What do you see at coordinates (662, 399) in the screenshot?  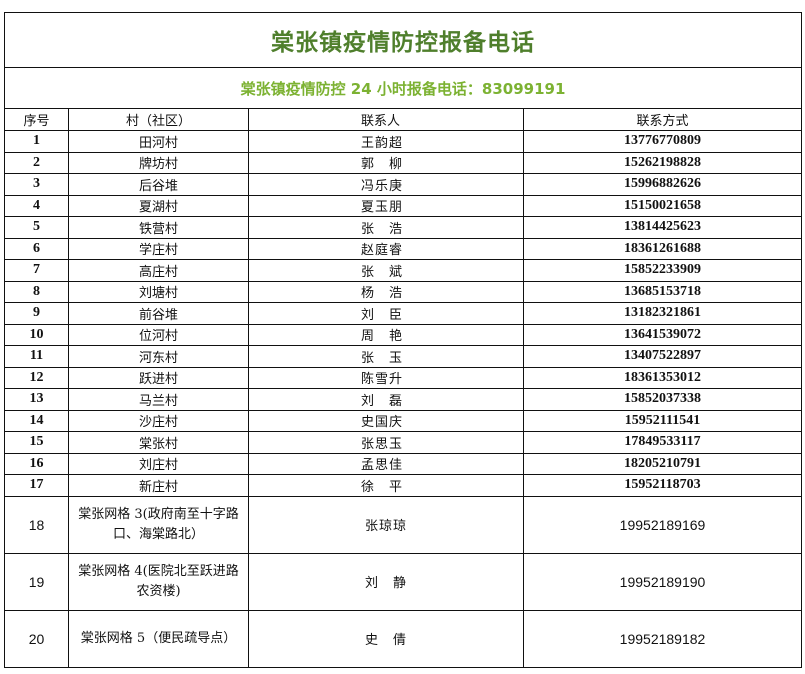 I see `phone-number: 15852037338` at bounding box center [662, 399].